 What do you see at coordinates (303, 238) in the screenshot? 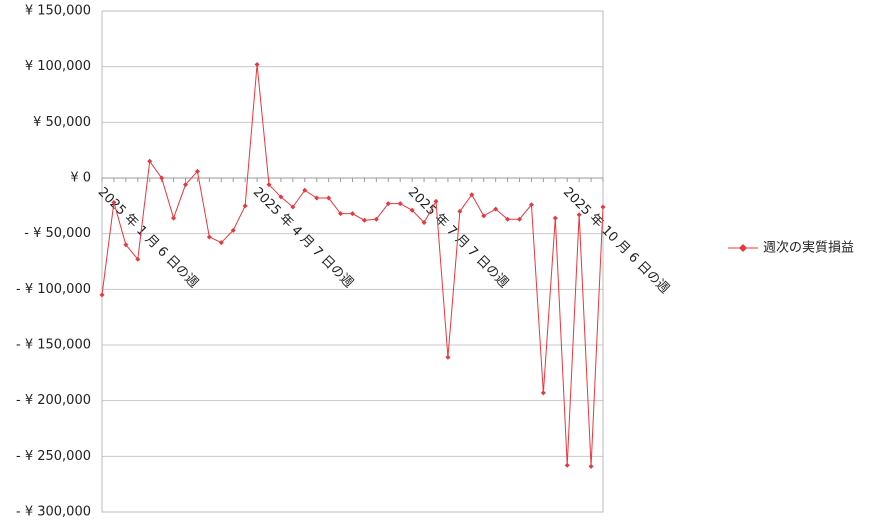
I see `x-tick-label: 2025 年 4 月 7 日の週` at bounding box center [303, 238].